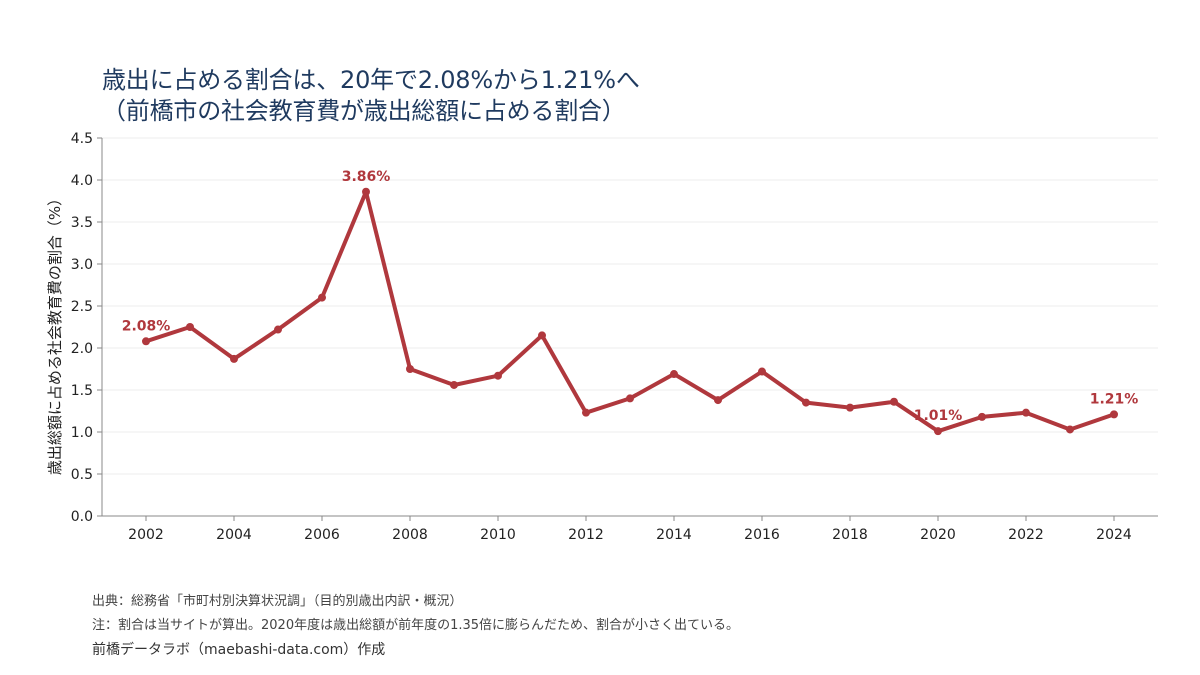  I want to click on y-tick-label: 2.0, so click(82, 349).